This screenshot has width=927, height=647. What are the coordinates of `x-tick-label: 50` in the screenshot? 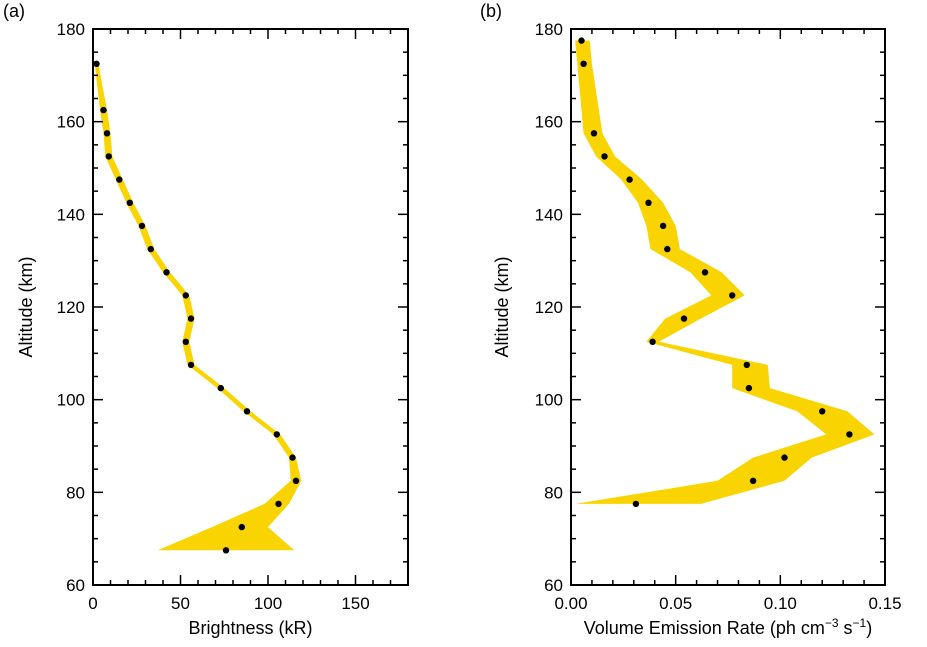 It's located at (180, 603).